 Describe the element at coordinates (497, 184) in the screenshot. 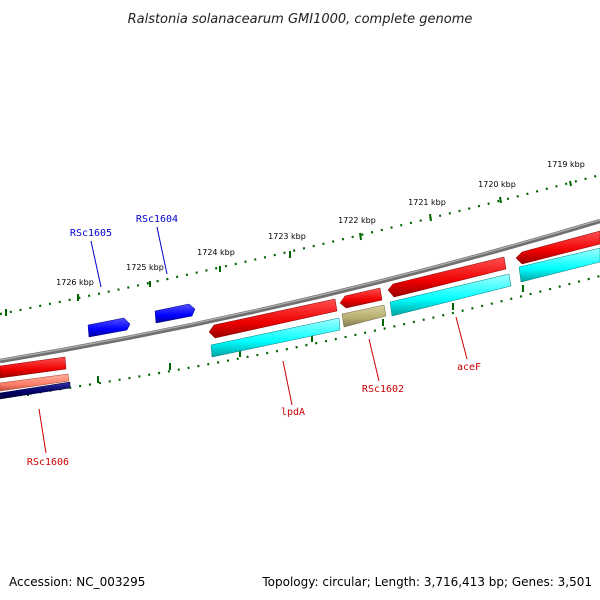

I see `tick-label: 1720 kbp` at that location.